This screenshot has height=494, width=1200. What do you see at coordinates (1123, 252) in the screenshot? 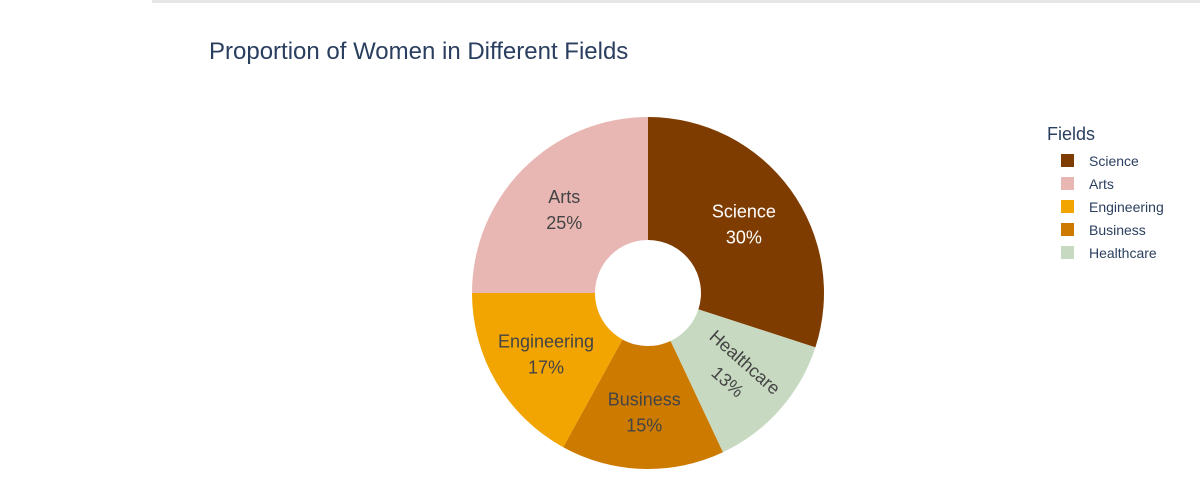
I see `legend-label: Healthcare` at bounding box center [1123, 252].